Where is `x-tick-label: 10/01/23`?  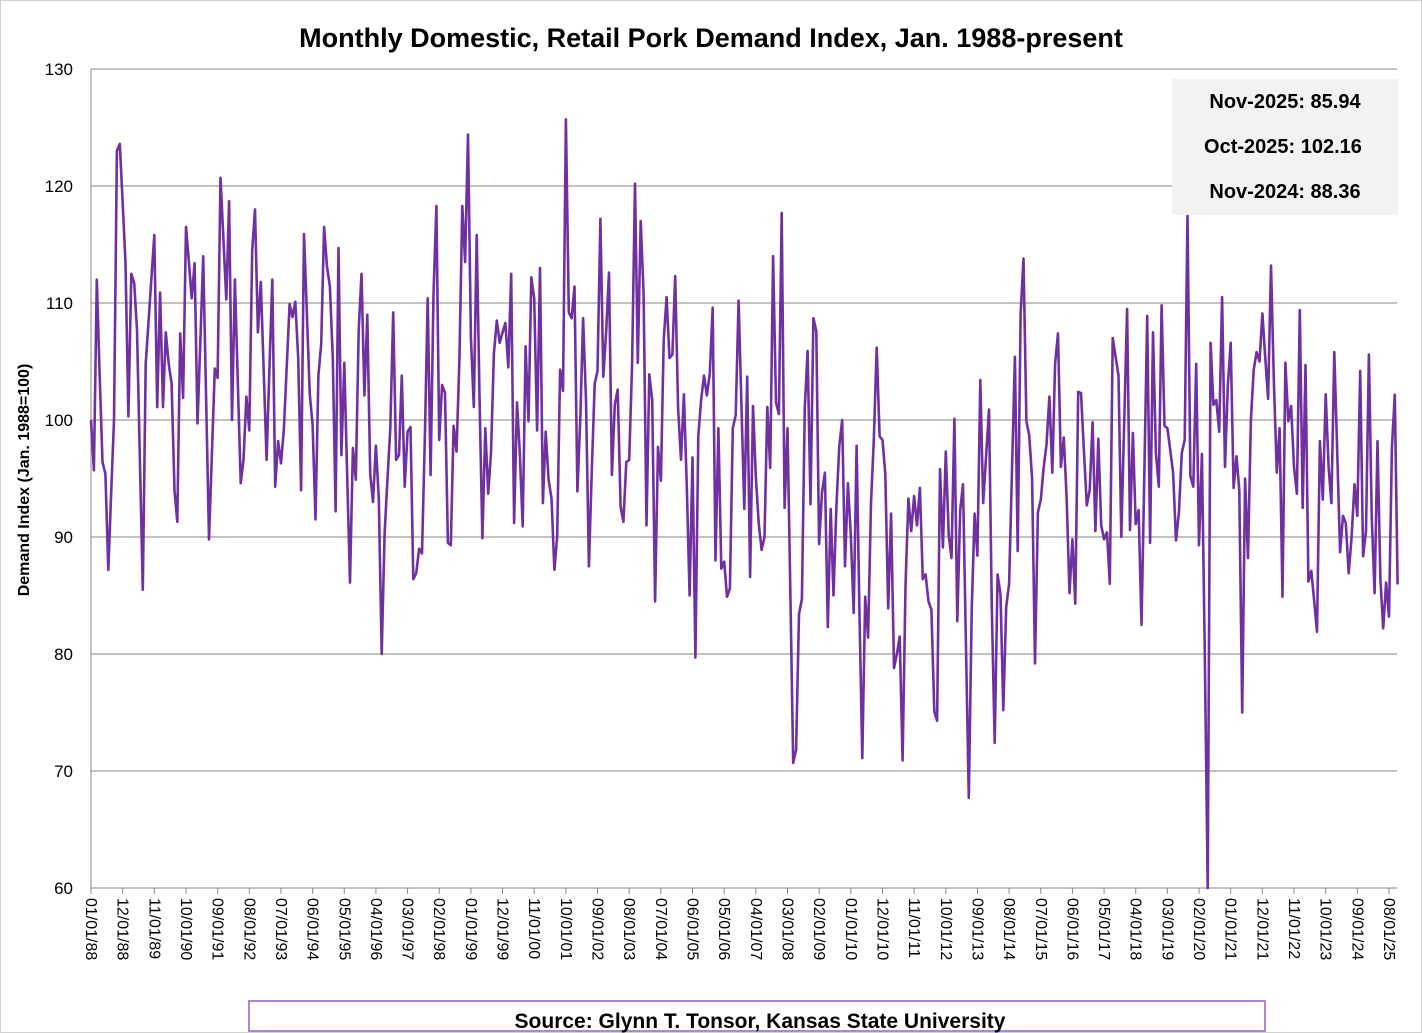 x-tick-label: 10/01/23 is located at coordinates (1325, 929).